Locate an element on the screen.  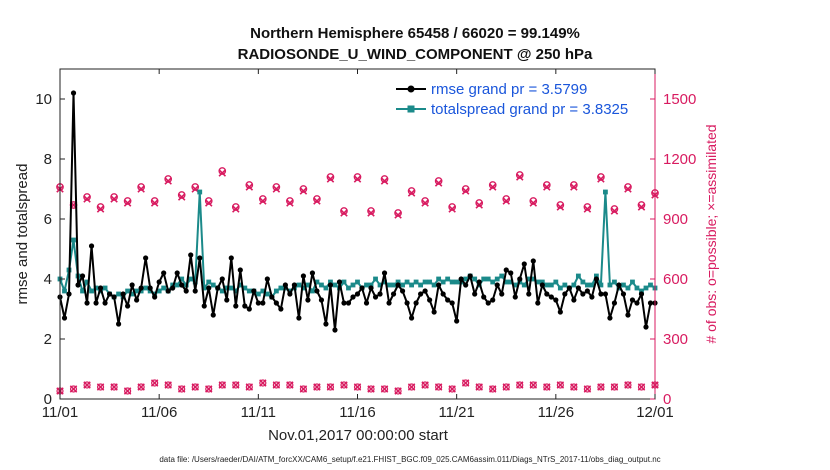
x-tick-label: 11/06 is located at coordinates (159, 412).